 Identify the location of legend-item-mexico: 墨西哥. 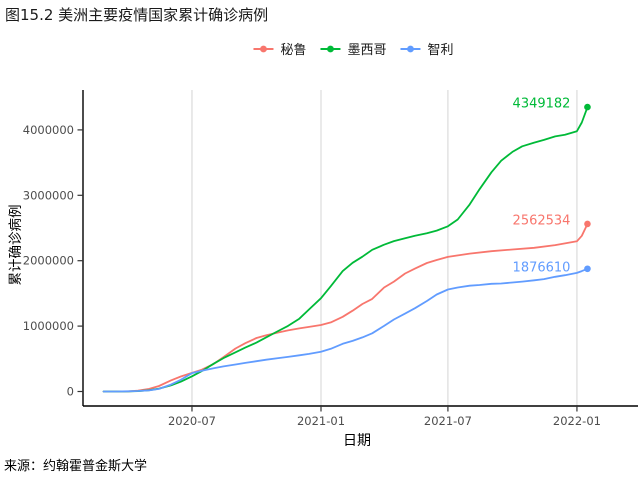
(353, 48).